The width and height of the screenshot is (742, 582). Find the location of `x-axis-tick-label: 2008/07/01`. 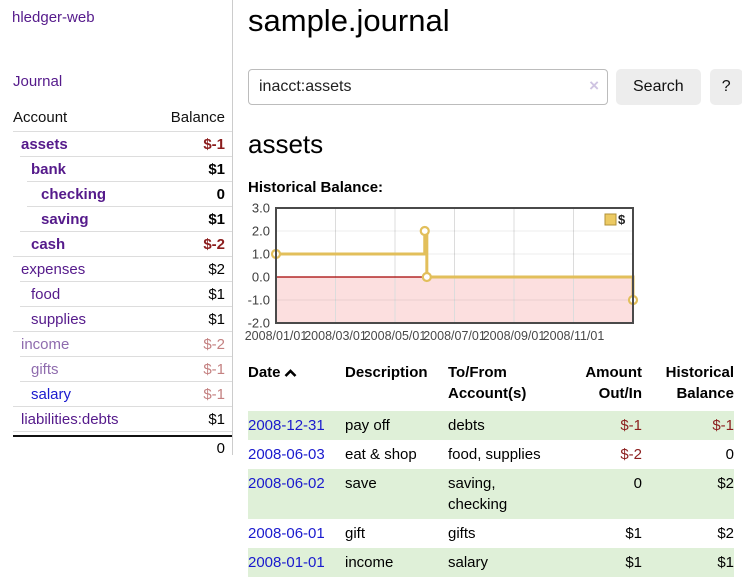

x-axis-tick-label: 2008/07/01 is located at coordinates (454, 336).